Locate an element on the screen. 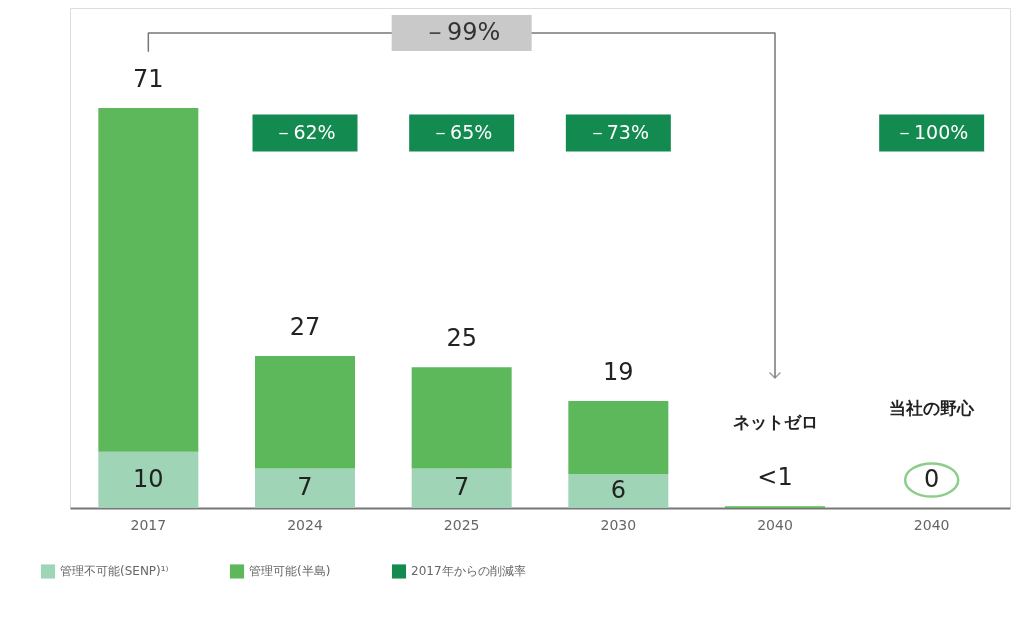 This screenshot has height=625, width=1034. legend-label: 2017年からの削減率 is located at coordinates (468, 571).